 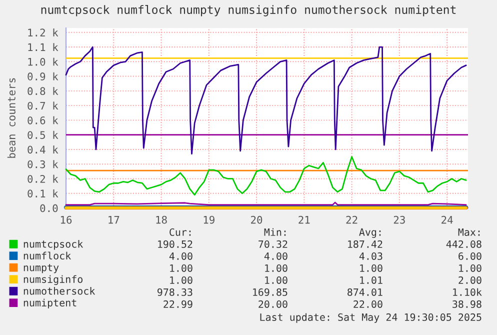 I want to click on text: Max:, so click(x=469, y=232).